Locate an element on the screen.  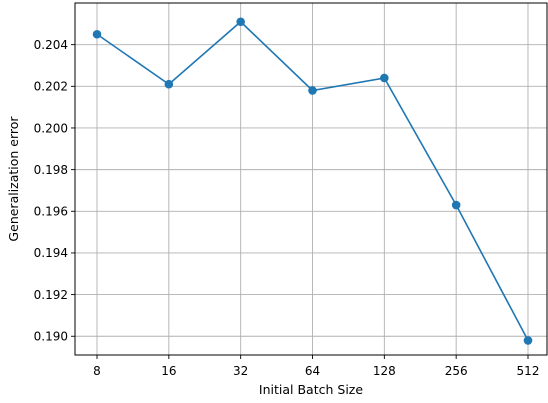
x-tick-label: 128 is located at coordinates (384, 371).